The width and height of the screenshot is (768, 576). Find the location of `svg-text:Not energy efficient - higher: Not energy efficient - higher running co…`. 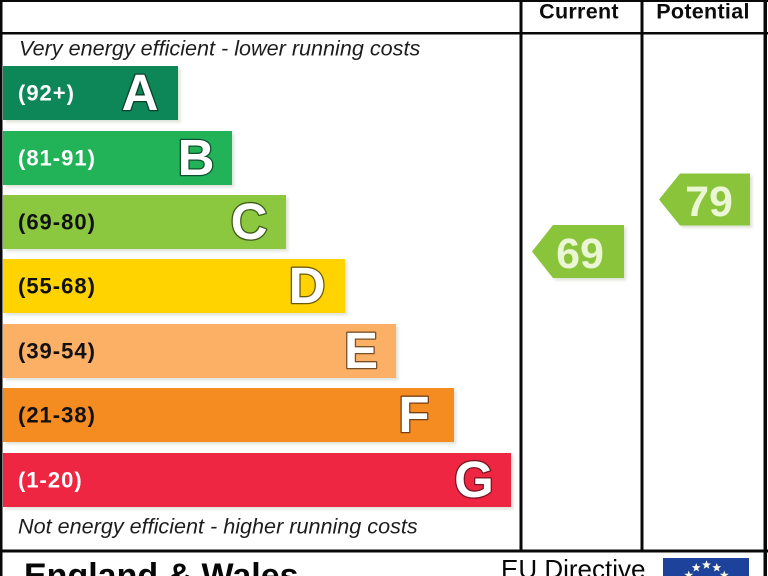

svg-text:Not energy efficient - higher: Not energy efficient - higher running co… is located at coordinates (218, 526).